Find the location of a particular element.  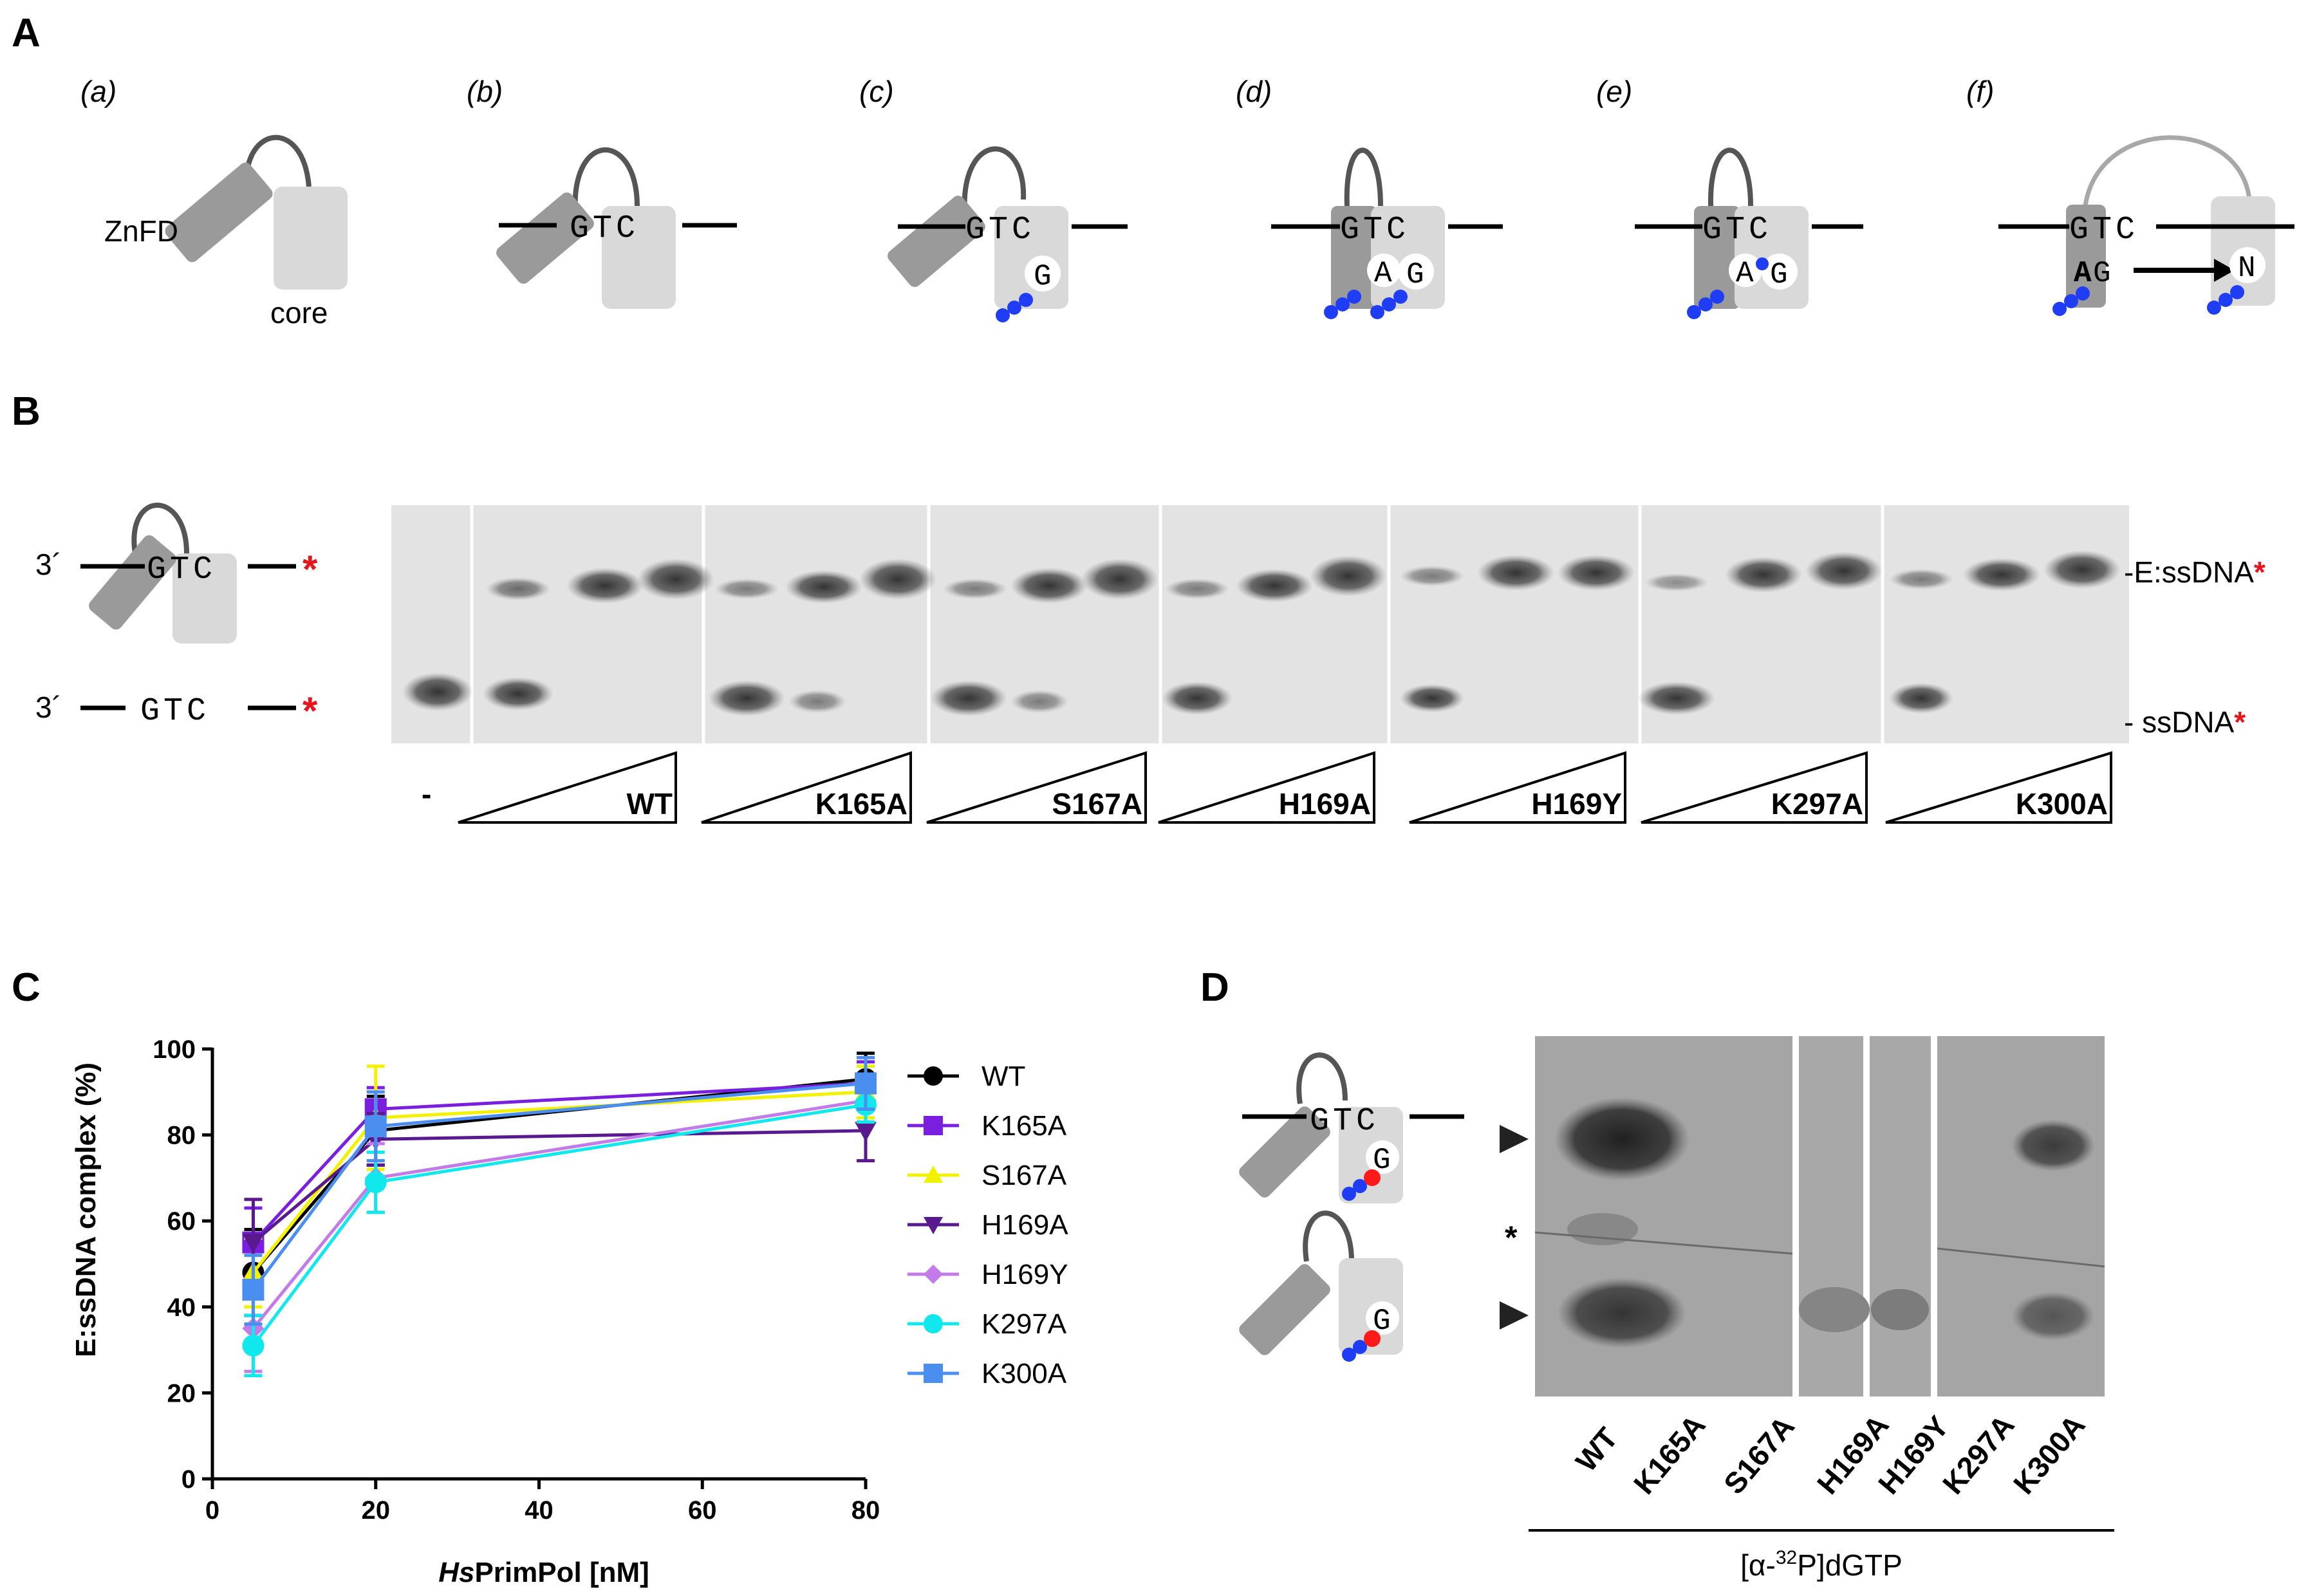

series-k300a is located at coordinates (560, 1190).